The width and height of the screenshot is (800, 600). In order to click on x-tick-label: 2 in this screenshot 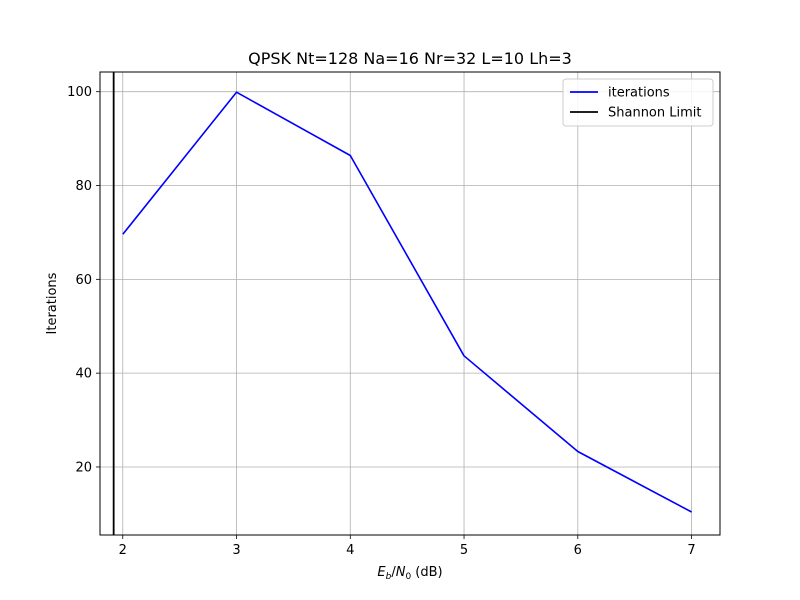, I will do `click(123, 550)`.